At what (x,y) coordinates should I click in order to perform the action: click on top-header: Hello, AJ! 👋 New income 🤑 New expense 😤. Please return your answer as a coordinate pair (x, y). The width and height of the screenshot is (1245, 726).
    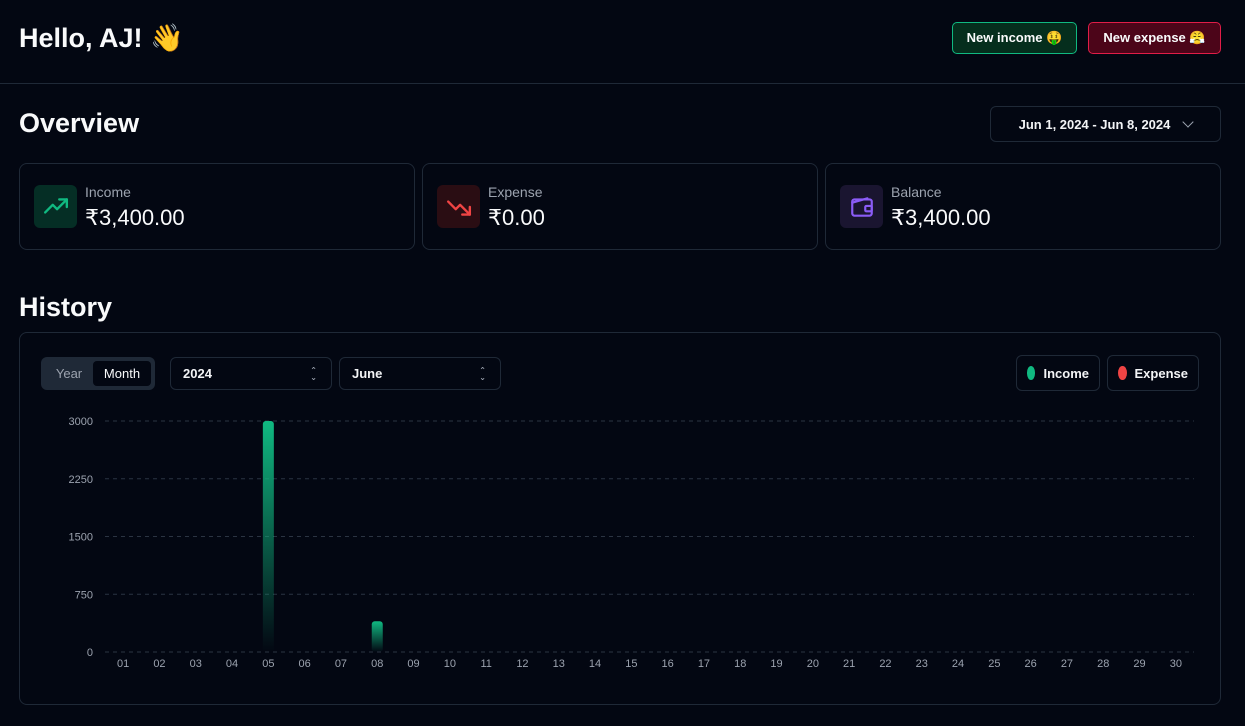
    Looking at the image, I should click on (622, 42).